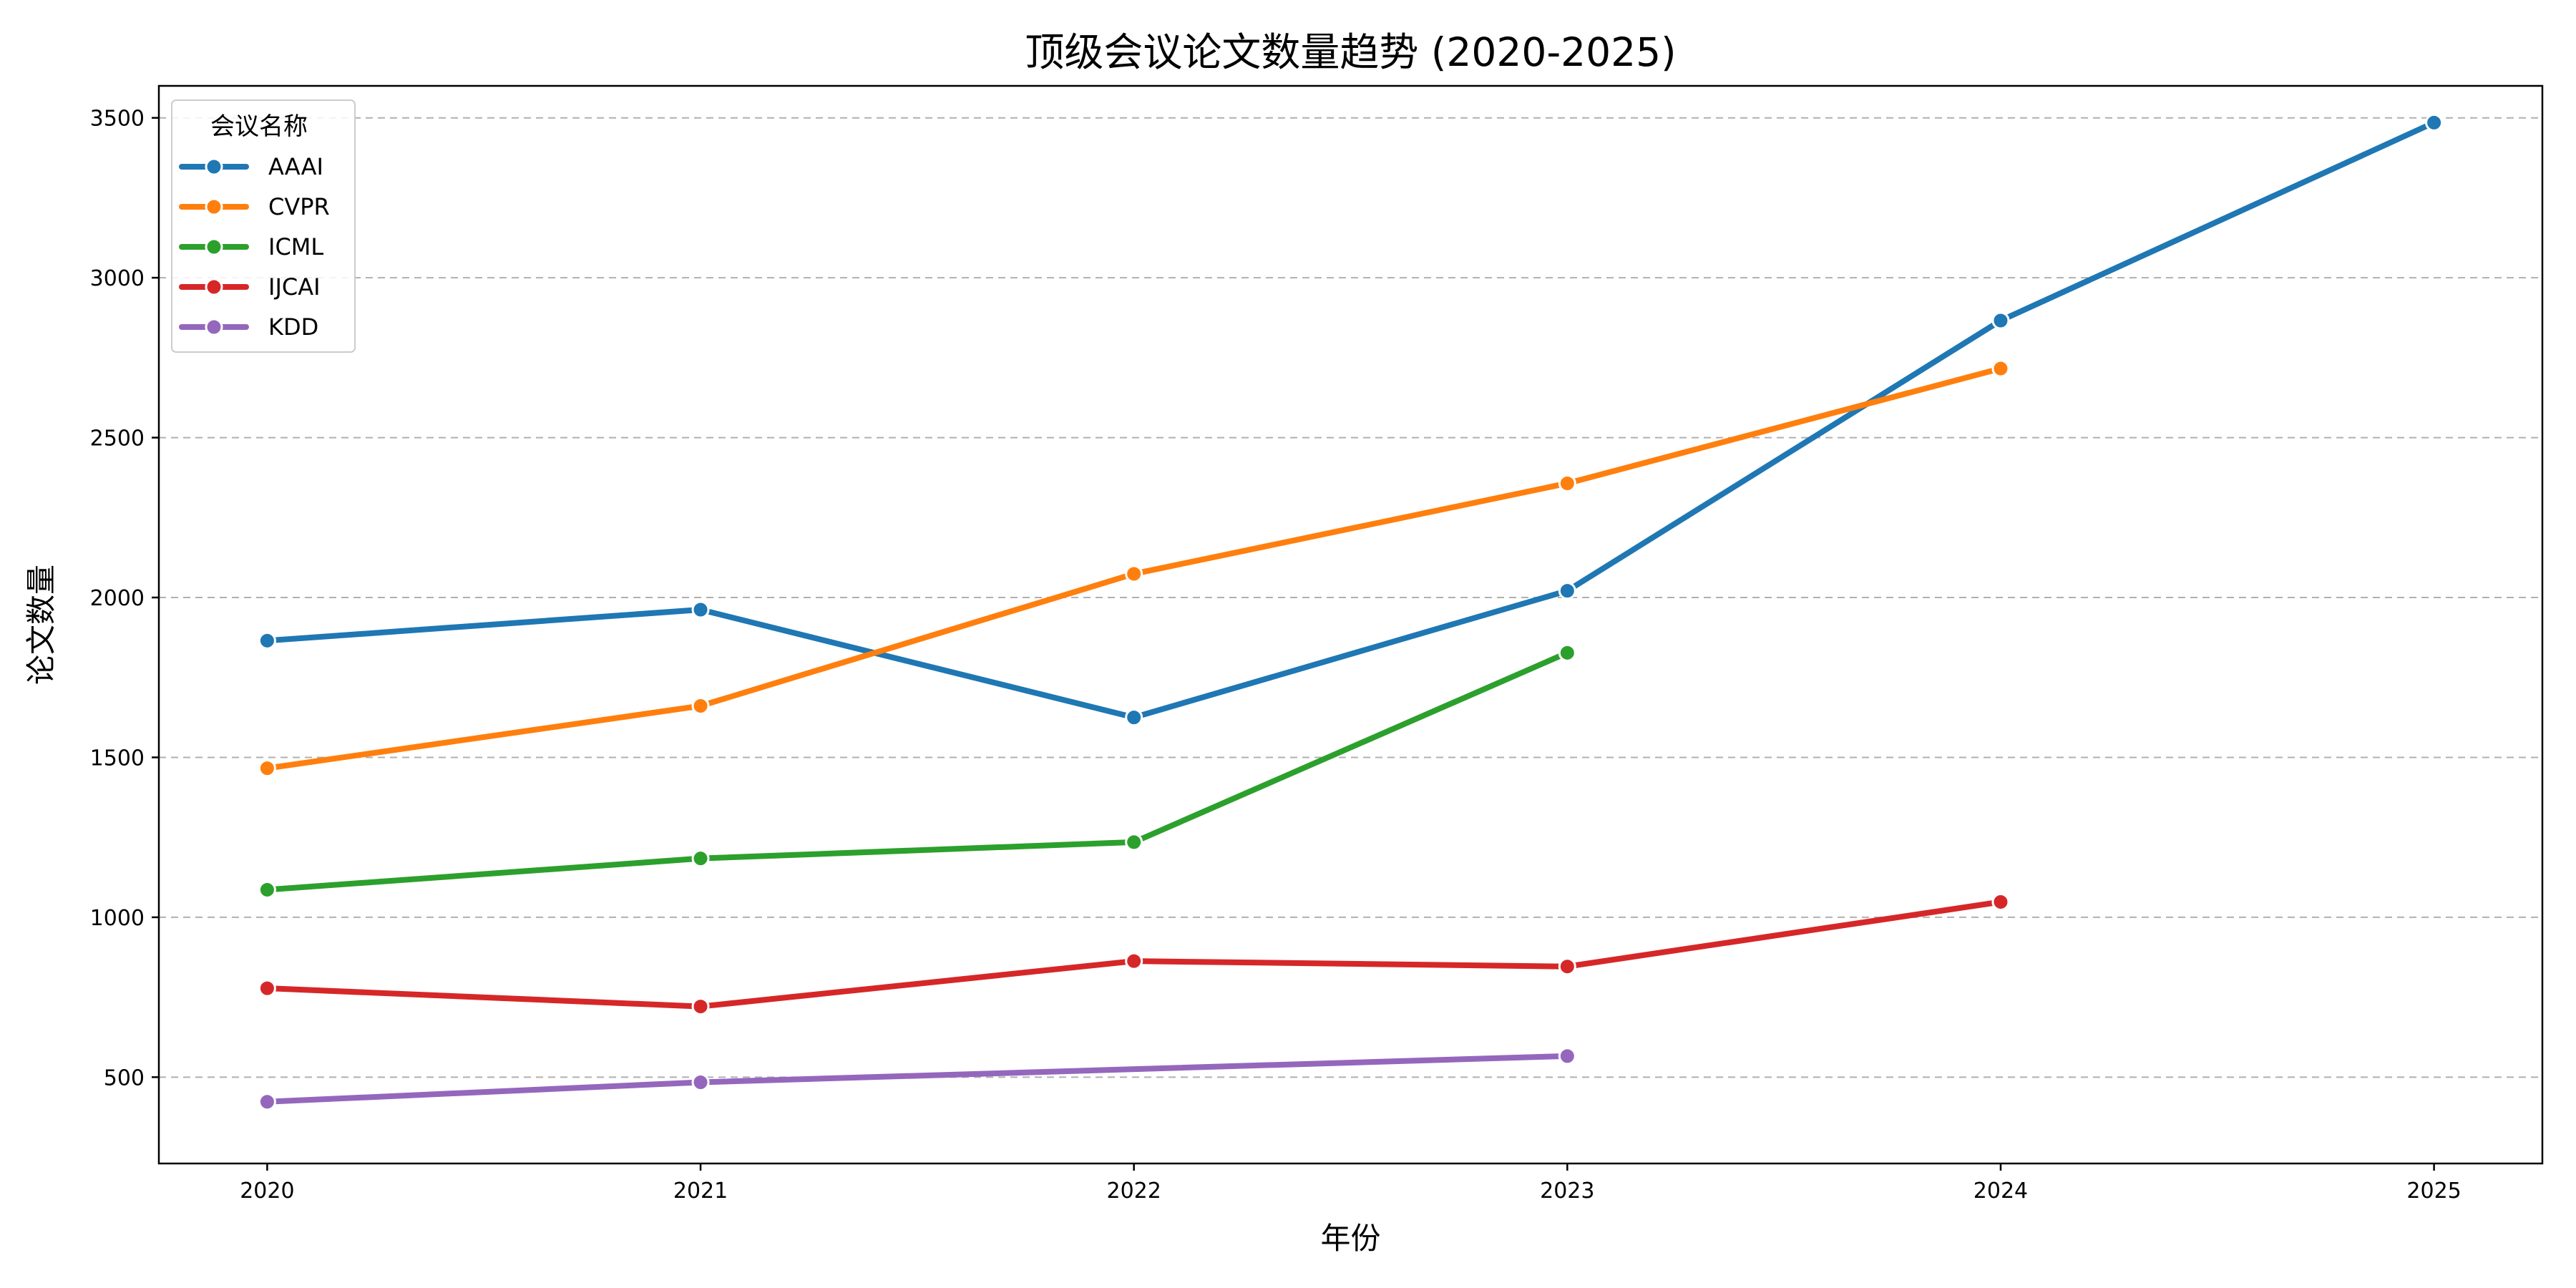 Image resolution: width=2576 pixels, height=1288 pixels. What do you see at coordinates (117, 119) in the screenshot?
I see `y-tick-label-3500: 3500` at bounding box center [117, 119].